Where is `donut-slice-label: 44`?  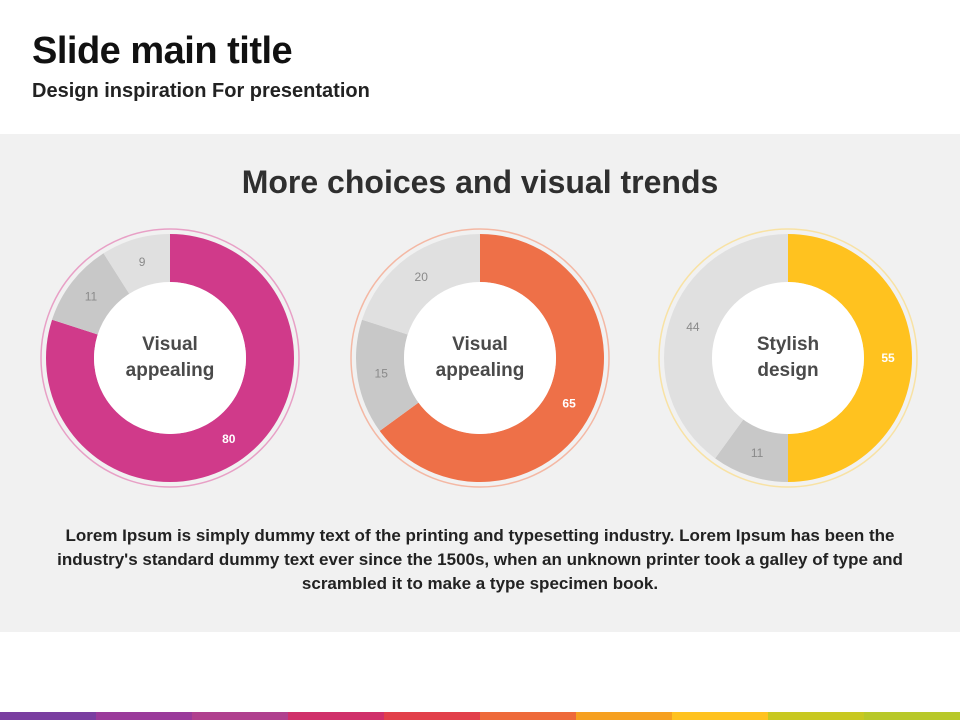
donut-slice-label: 44 is located at coordinates (693, 327).